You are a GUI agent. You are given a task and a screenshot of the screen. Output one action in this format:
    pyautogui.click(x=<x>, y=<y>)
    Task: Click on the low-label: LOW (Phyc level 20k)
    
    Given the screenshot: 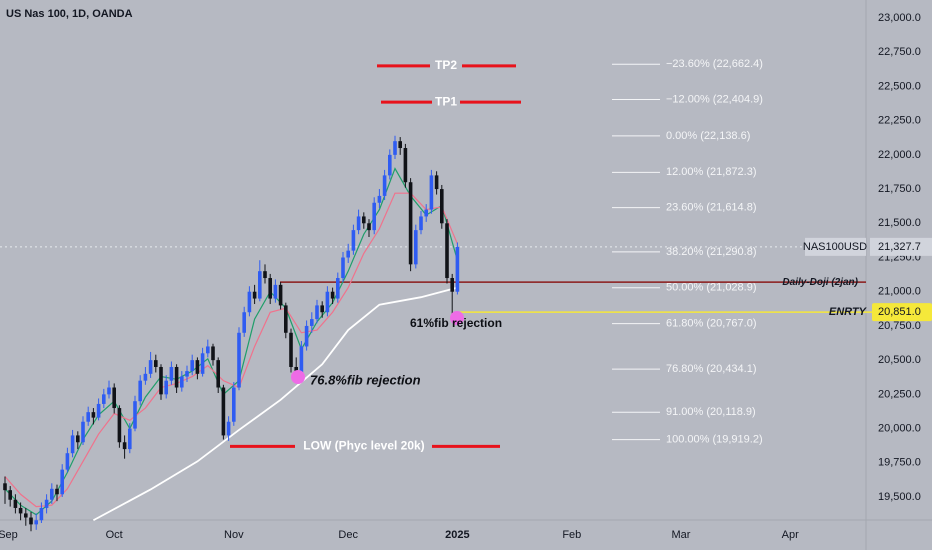 What is the action you would take?
    pyautogui.click(x=363, y=446)
    